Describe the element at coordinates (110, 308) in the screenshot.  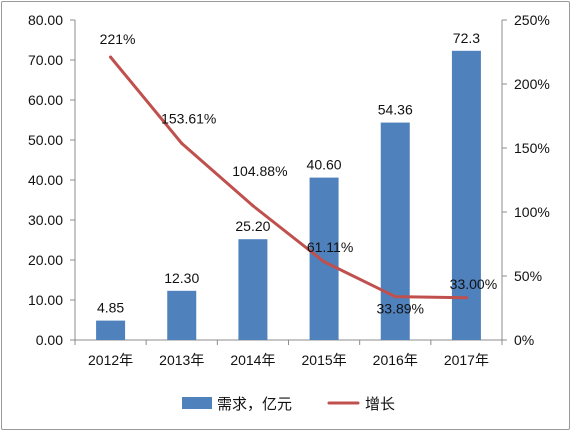
I see `bar-data-label: 4.85` at that location.